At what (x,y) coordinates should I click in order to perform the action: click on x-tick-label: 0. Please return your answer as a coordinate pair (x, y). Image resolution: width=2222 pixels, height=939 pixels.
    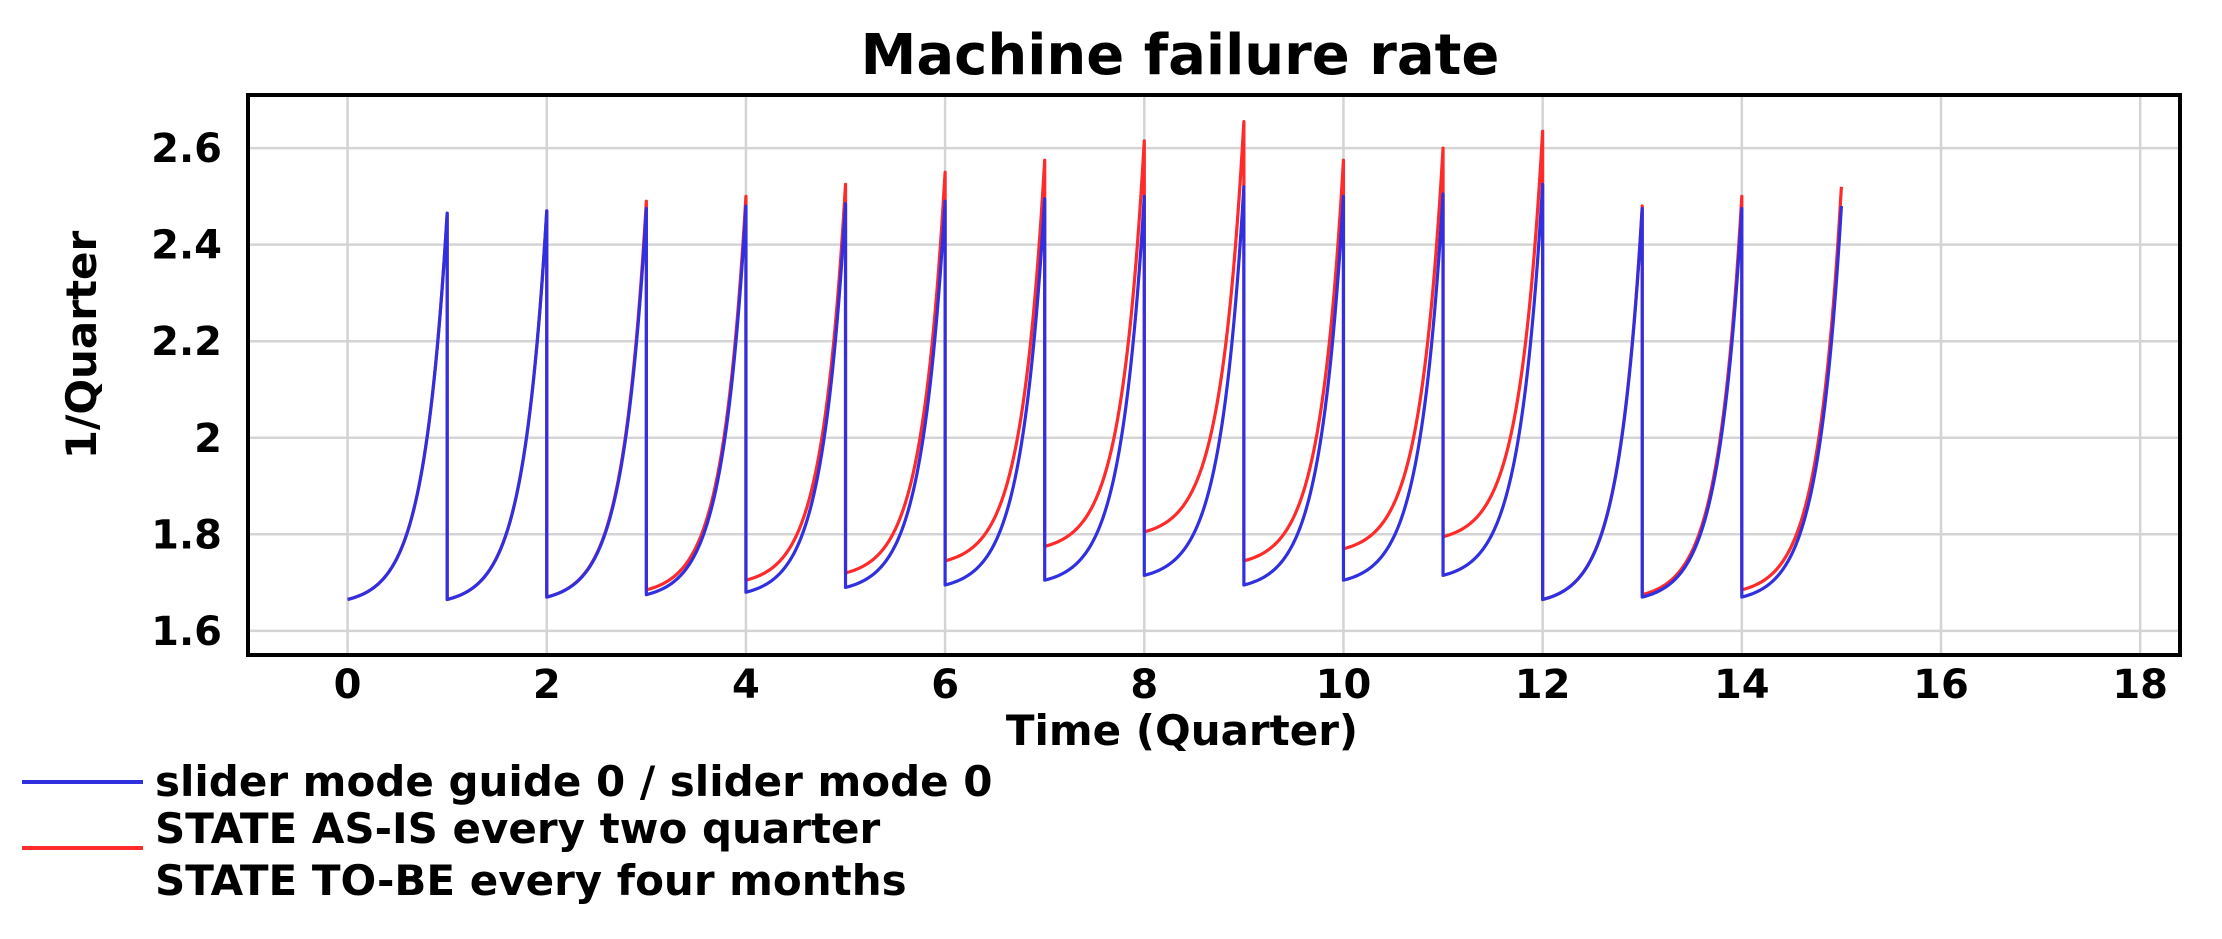
    Looking at the image, I should click on (348, 685).